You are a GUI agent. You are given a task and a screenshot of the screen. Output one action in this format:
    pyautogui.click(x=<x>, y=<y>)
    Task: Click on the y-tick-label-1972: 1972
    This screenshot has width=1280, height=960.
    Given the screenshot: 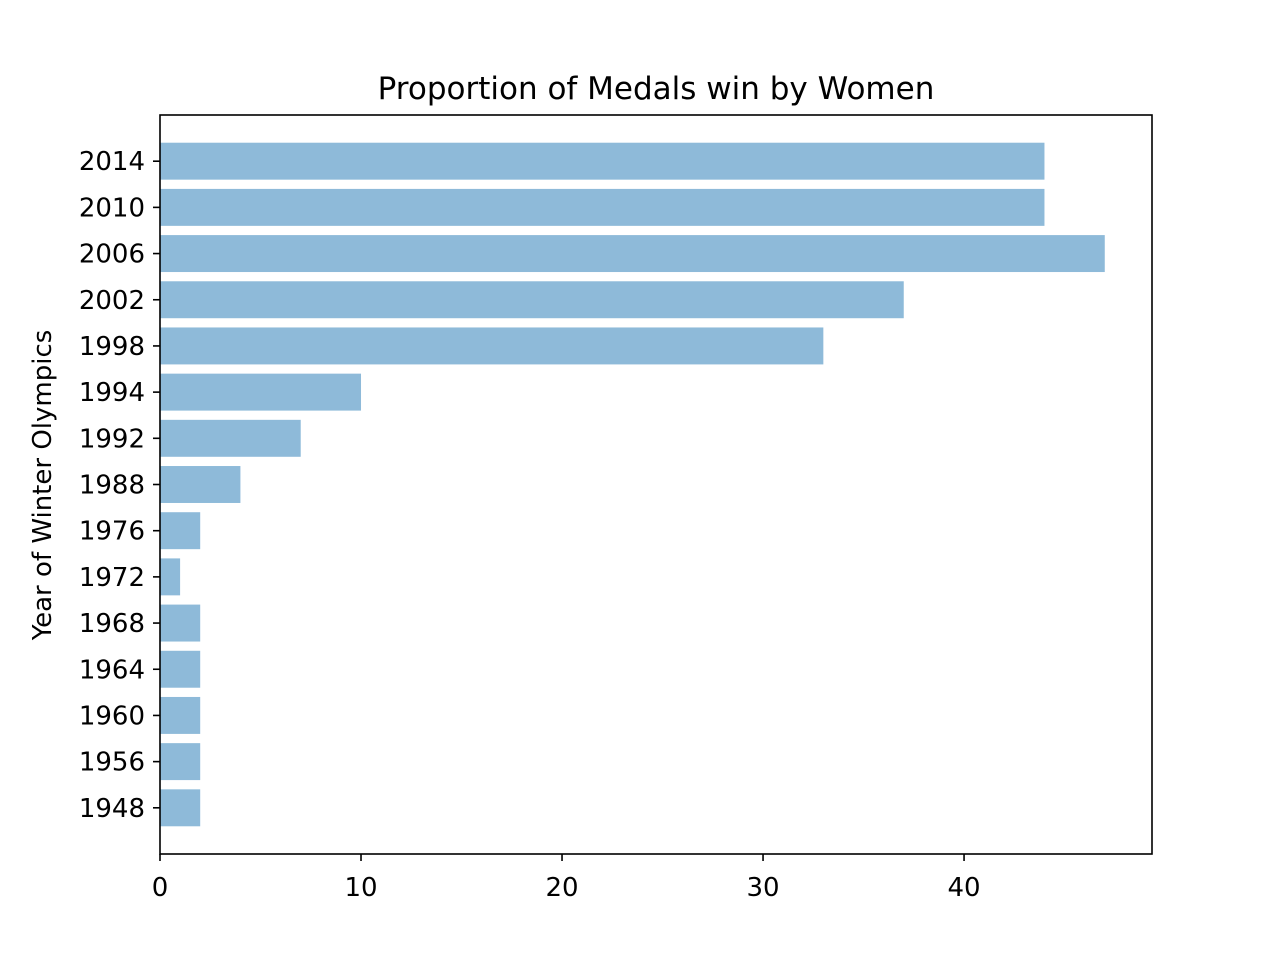 What is the action you would take?
    pyautogui.click(x=112, y=578)
    